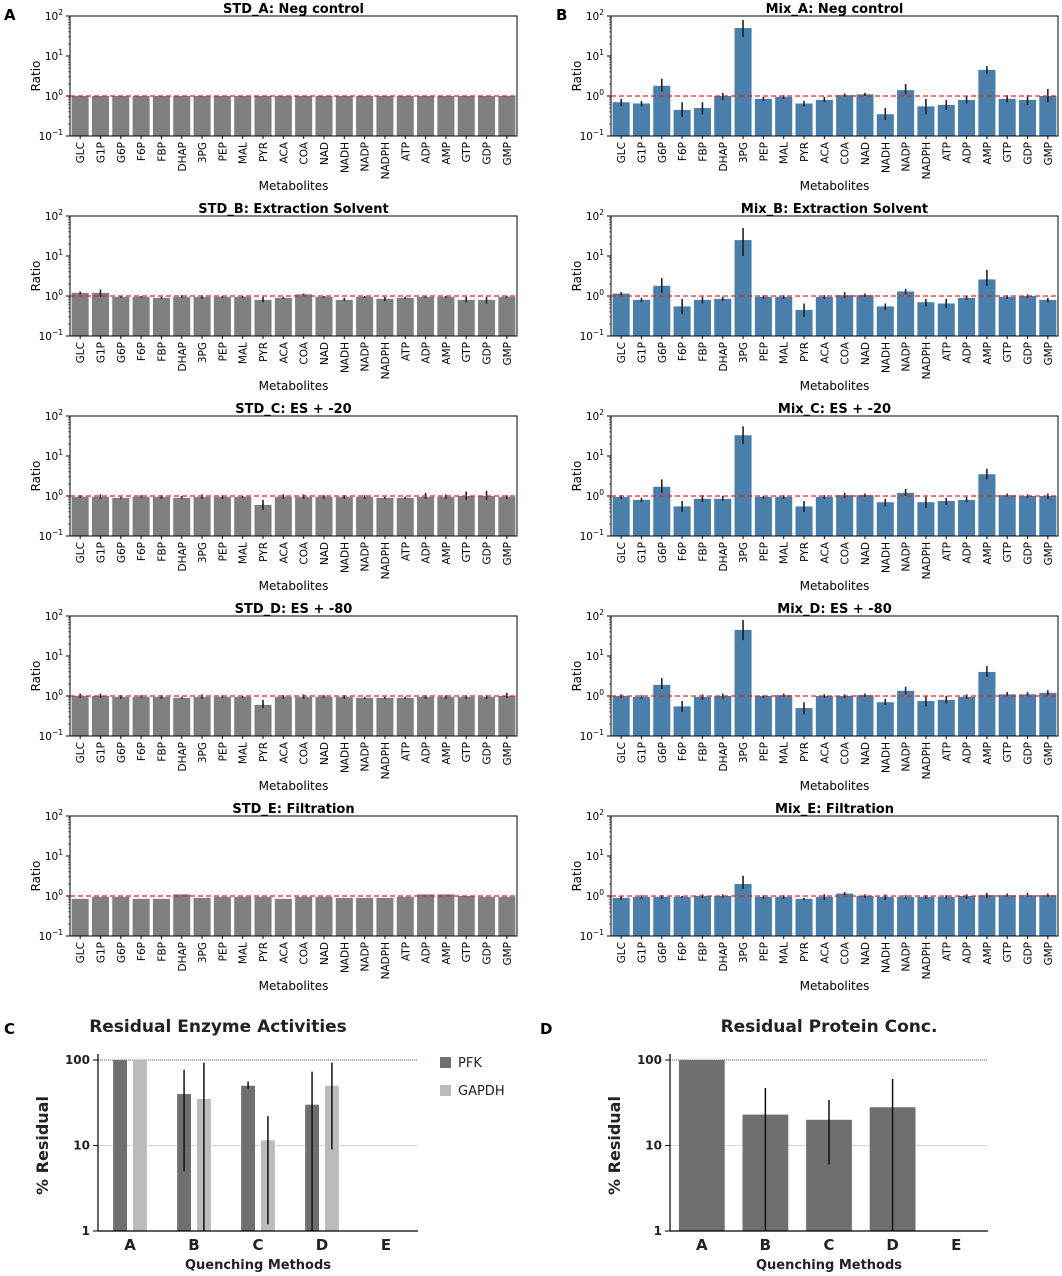  What do you see at coordinates (305, 952) in the screenshot?
I see `STD_E-xtick-label-COA: COA` at bounding box center [305, 952].